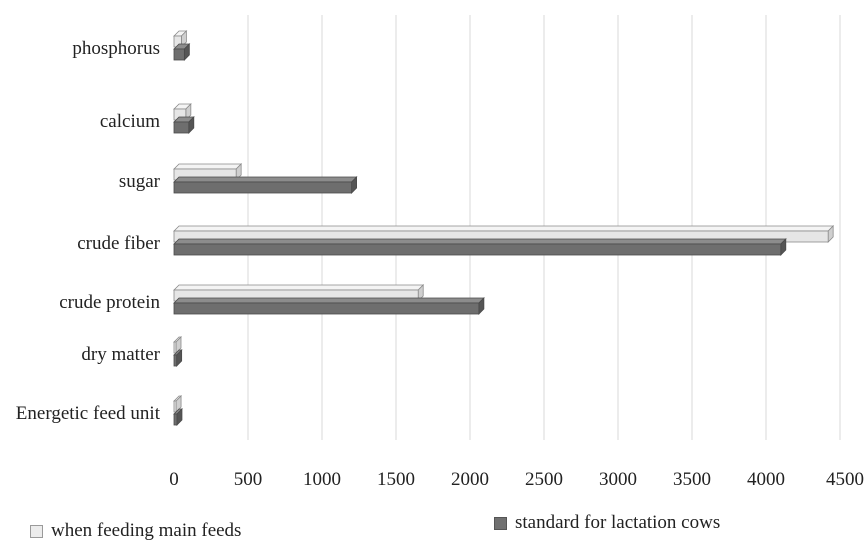 The width and height of the screenshot is (866, 556). What do you see at coordinates (845, 479) in the screenshot?
I see `x-tick-label: 4500` at bounding box center [845, 479].